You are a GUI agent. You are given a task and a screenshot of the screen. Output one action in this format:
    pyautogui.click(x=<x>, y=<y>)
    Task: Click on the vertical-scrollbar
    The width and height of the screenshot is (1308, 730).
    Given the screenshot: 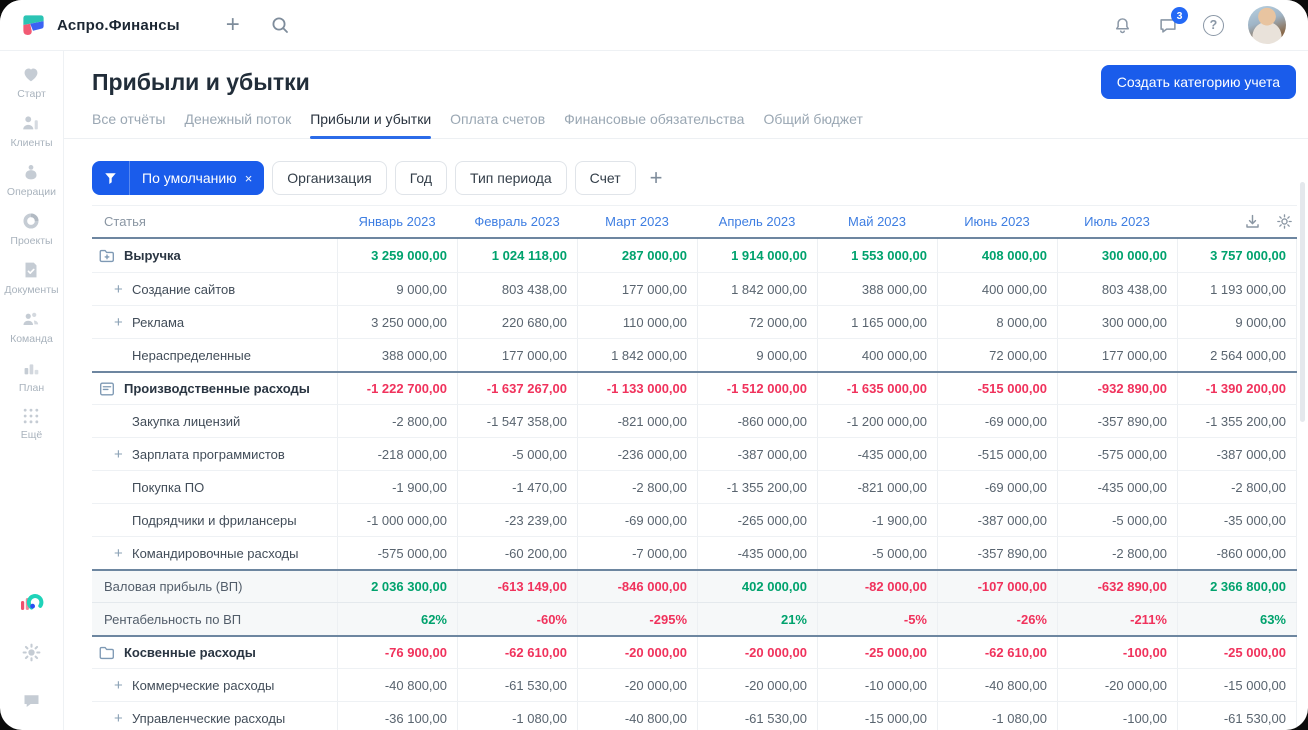 What is the action you would take?
    pyautogui.click(x=1302, y=302)
    